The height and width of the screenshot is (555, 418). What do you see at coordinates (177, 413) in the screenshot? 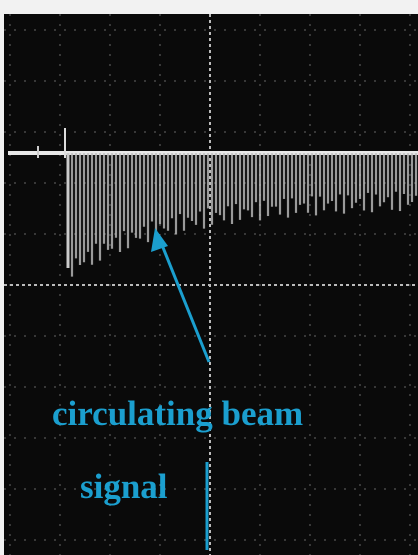
I see `annotation-line: circulating beam` at bounding box center [177, 413].